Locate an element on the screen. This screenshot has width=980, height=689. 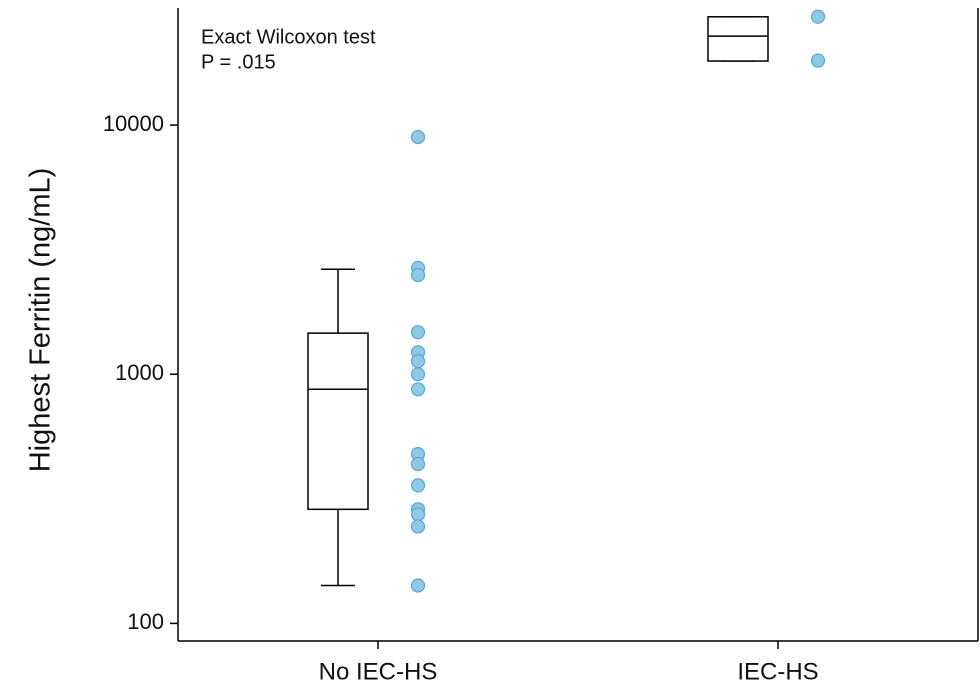
y-axis-label: Highest Ferritin (ng/mL) is located at coordinates (41, 320).